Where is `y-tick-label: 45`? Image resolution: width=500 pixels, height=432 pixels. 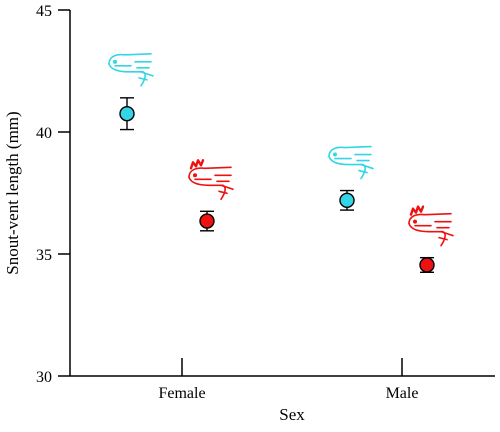 y-tick-label: 45 is located at coordinates (44, 11).